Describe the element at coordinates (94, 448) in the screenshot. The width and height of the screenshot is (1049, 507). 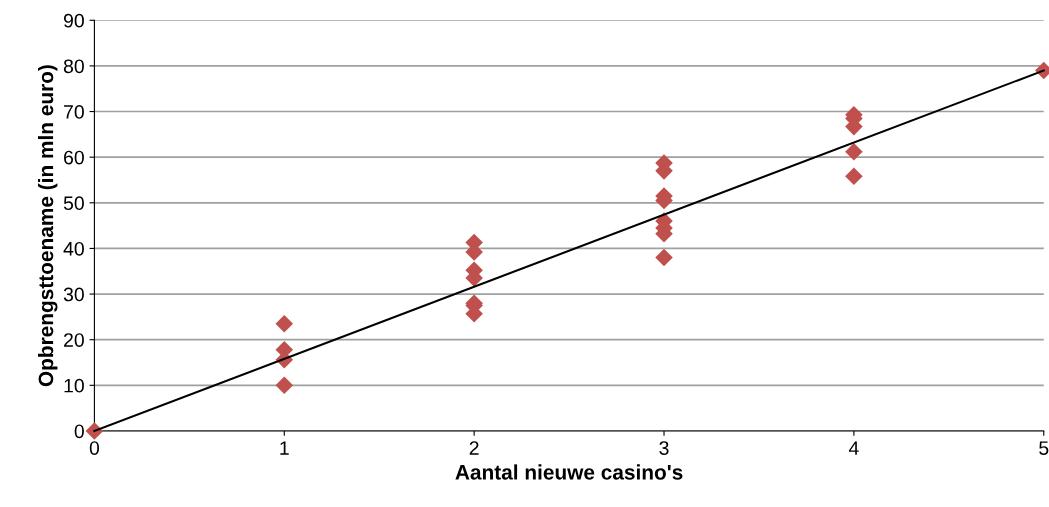
I see `x-tick-label: 0` at that location.